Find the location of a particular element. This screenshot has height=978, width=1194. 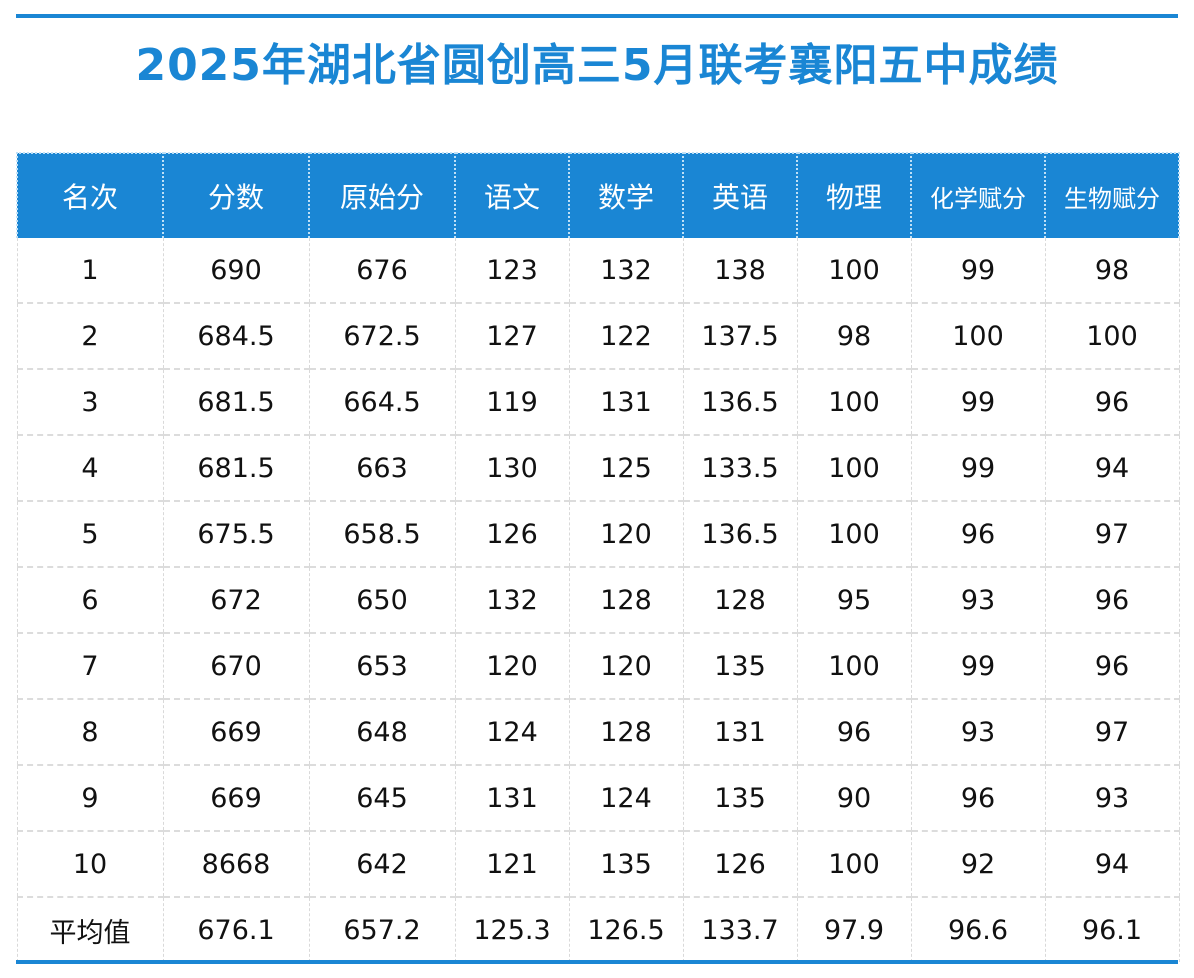

cell-raw-score: 664.5 is located at coordinates (382, 402).